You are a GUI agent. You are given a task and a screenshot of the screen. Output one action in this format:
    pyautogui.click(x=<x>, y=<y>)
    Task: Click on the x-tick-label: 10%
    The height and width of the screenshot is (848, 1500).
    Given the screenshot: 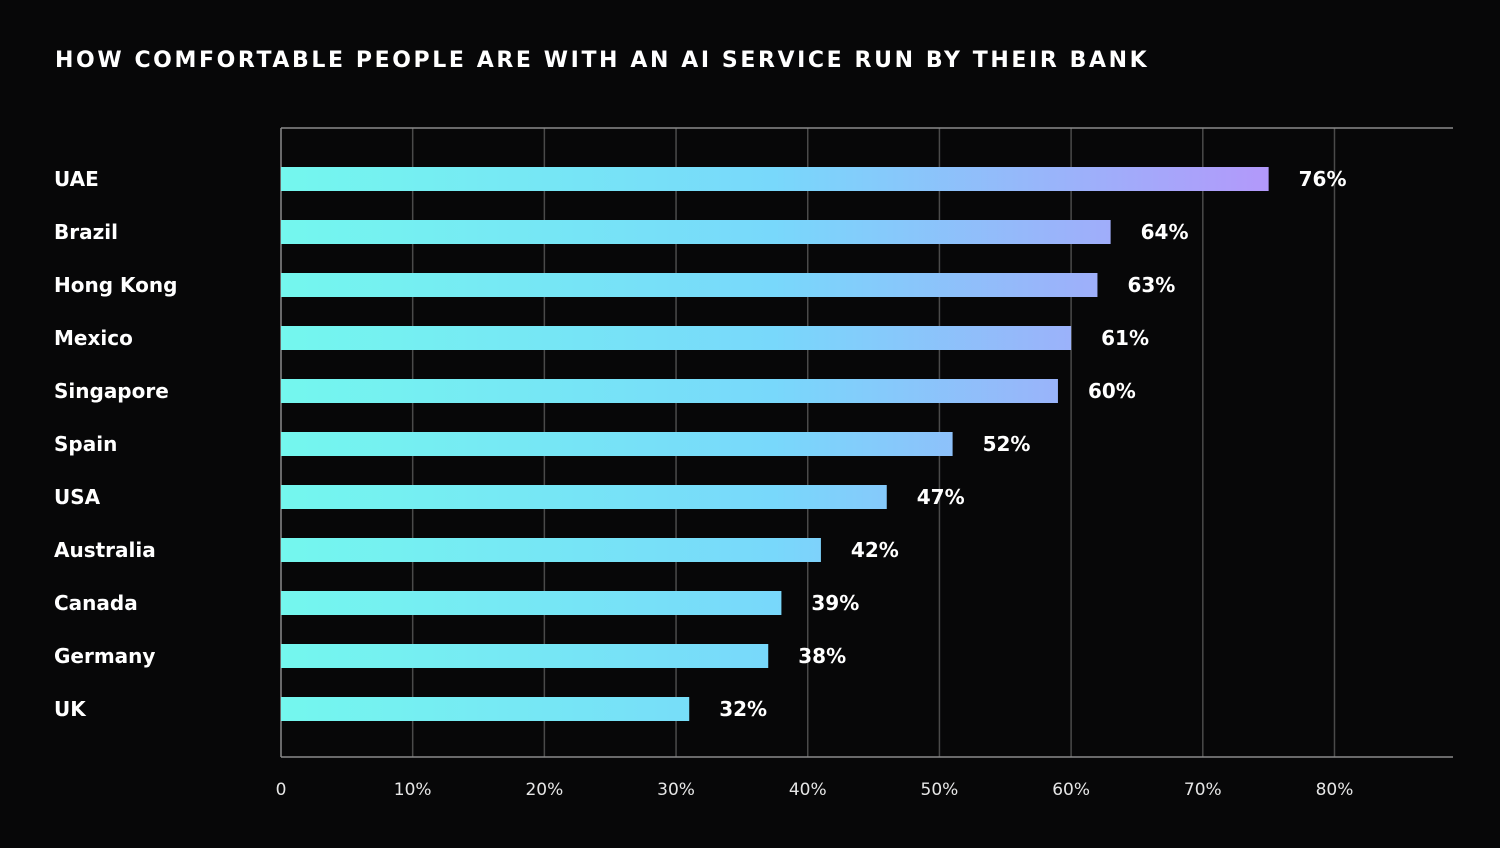 What is the action you would take?
    pyautogui.click(x=413, y=790)
    